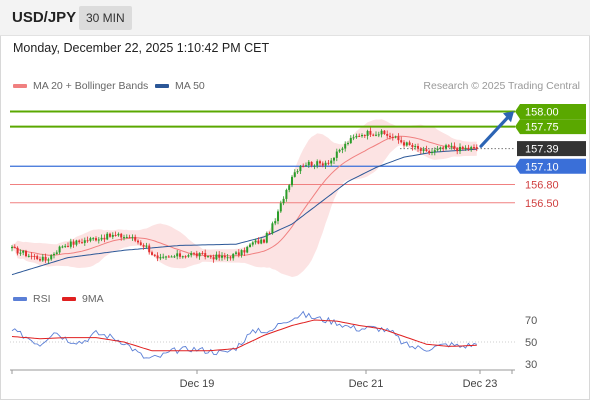 The width and height of the screenshot is (590, 400). I want to click on rsi-ma-swatch, so click(69, 299).